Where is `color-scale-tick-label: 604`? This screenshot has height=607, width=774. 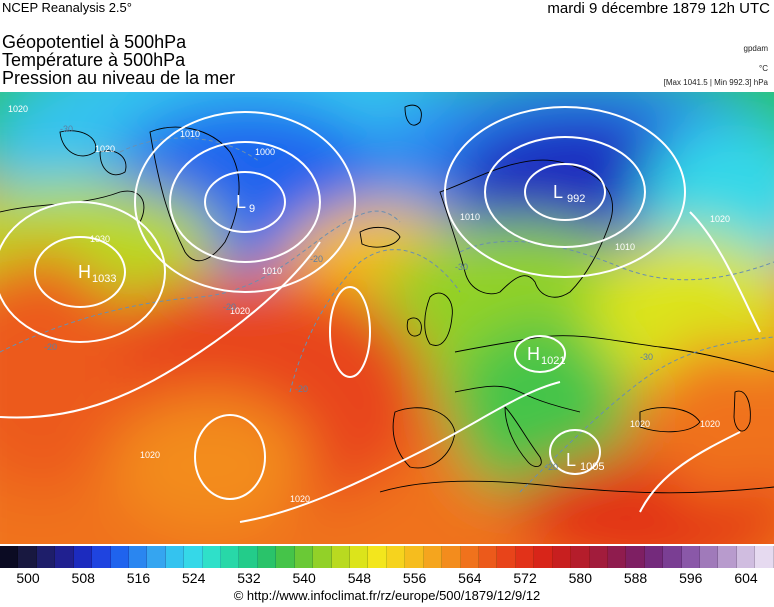
color-scale-tick-label: 604 is located at coordinates (746, 578).